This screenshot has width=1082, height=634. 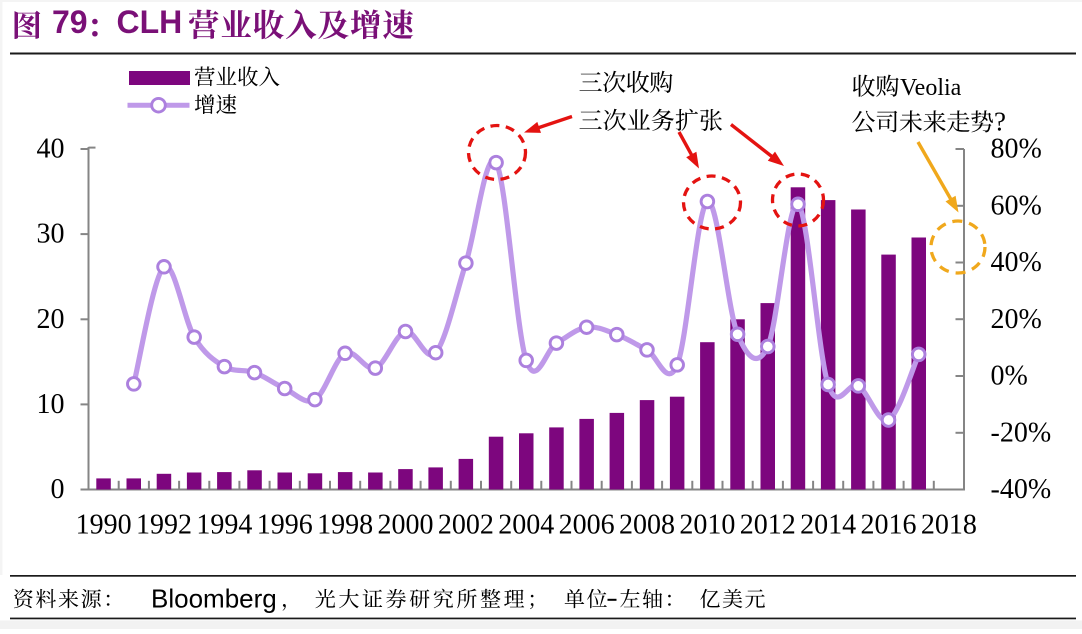 What do you see at coordinates (164, 525) in the screenshot?
I see `svg-text: 1992` at bounding box center [164, 525].